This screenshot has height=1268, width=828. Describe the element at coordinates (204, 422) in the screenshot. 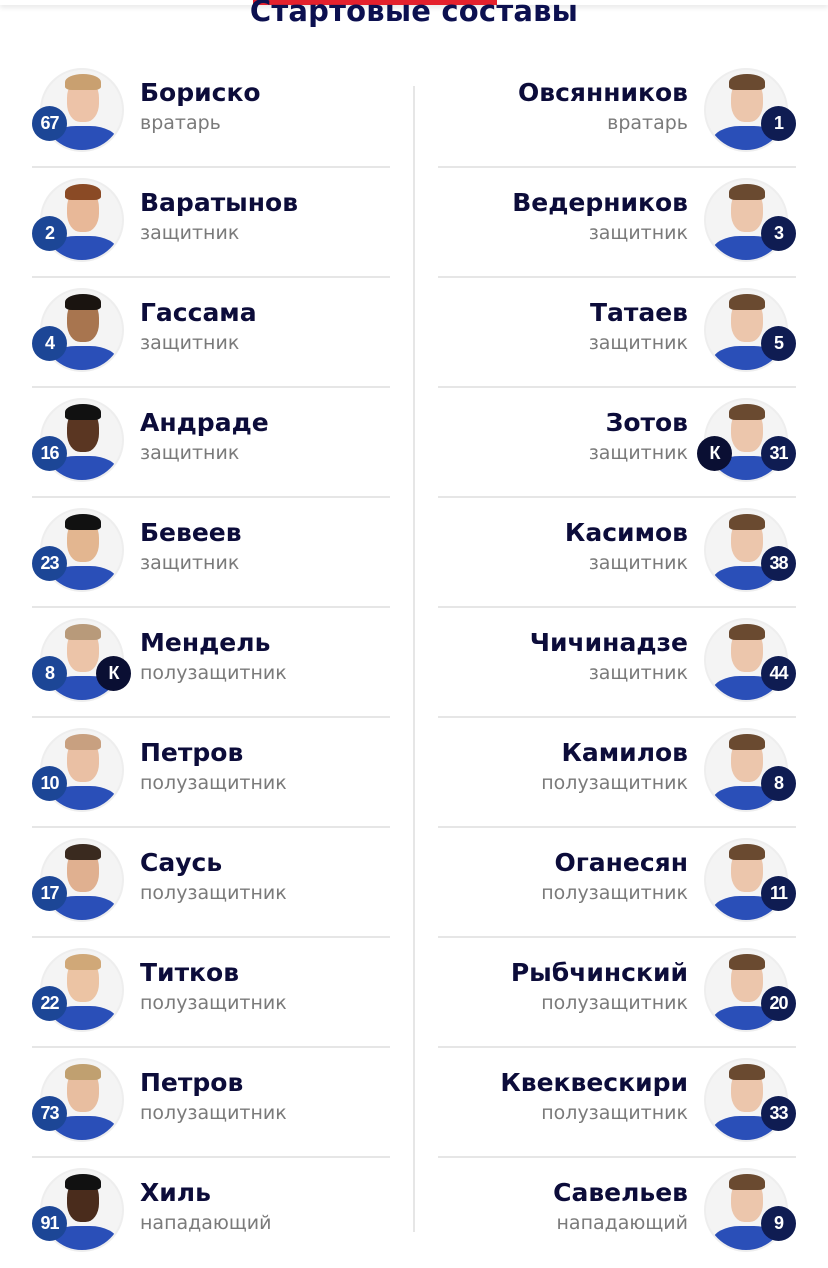

I see `player-name: Андраде` at that location.